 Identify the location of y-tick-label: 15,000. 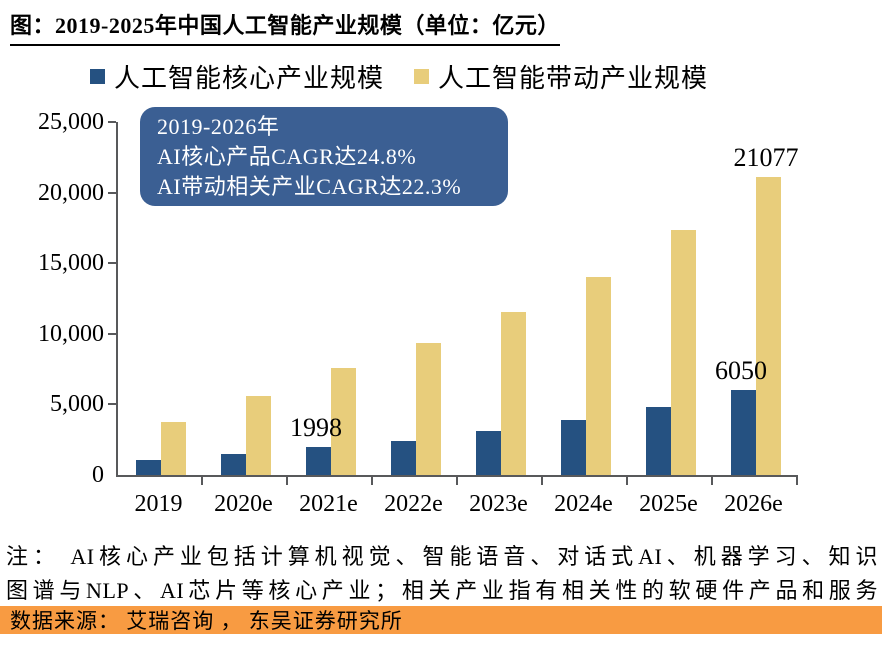
(71, 263).